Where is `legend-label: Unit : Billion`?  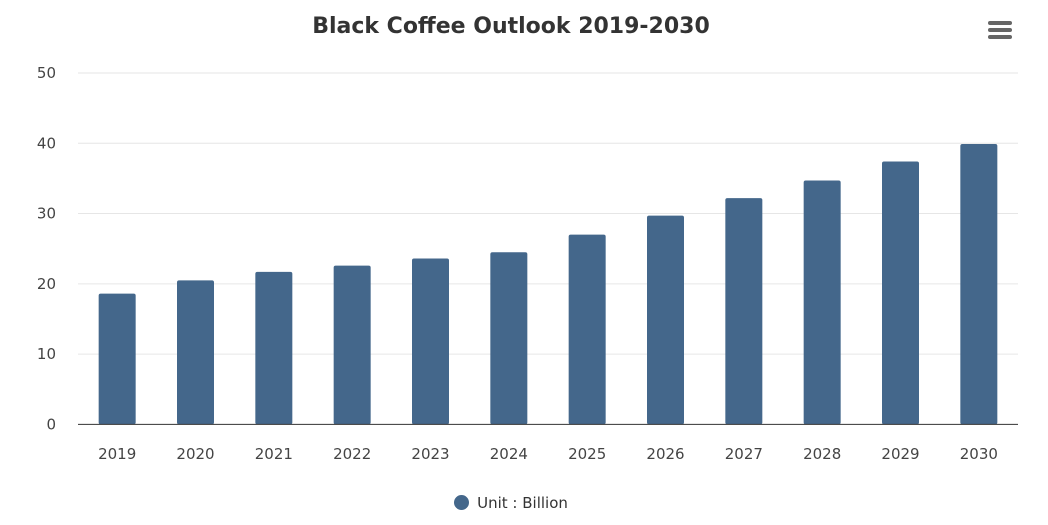 legend-label: Unit : Billion is located at coordinates (522, 503).